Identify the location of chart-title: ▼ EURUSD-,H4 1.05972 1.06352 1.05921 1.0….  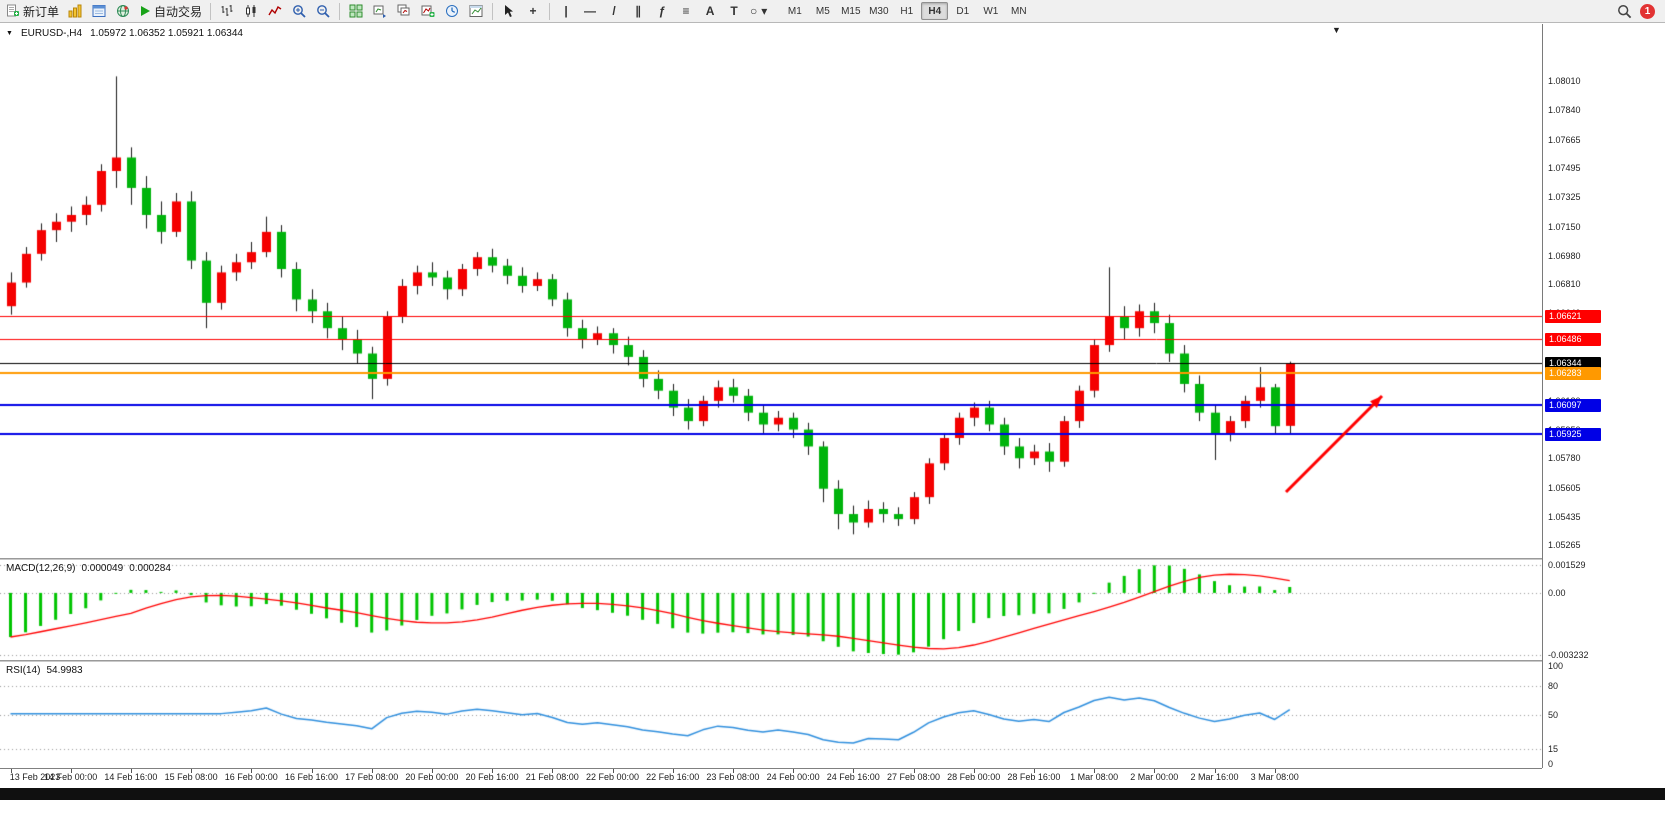
(124, 33).